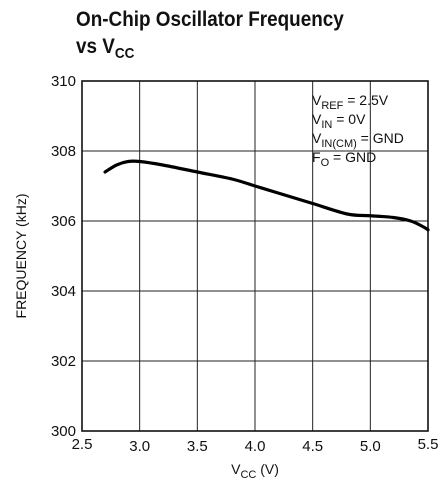 This screenshot has height=485, width=442. Describe the element at coordinates (21, 256) in the screenshot. I see `y-axis-label: FREQUENCY (kHz)` at that location.